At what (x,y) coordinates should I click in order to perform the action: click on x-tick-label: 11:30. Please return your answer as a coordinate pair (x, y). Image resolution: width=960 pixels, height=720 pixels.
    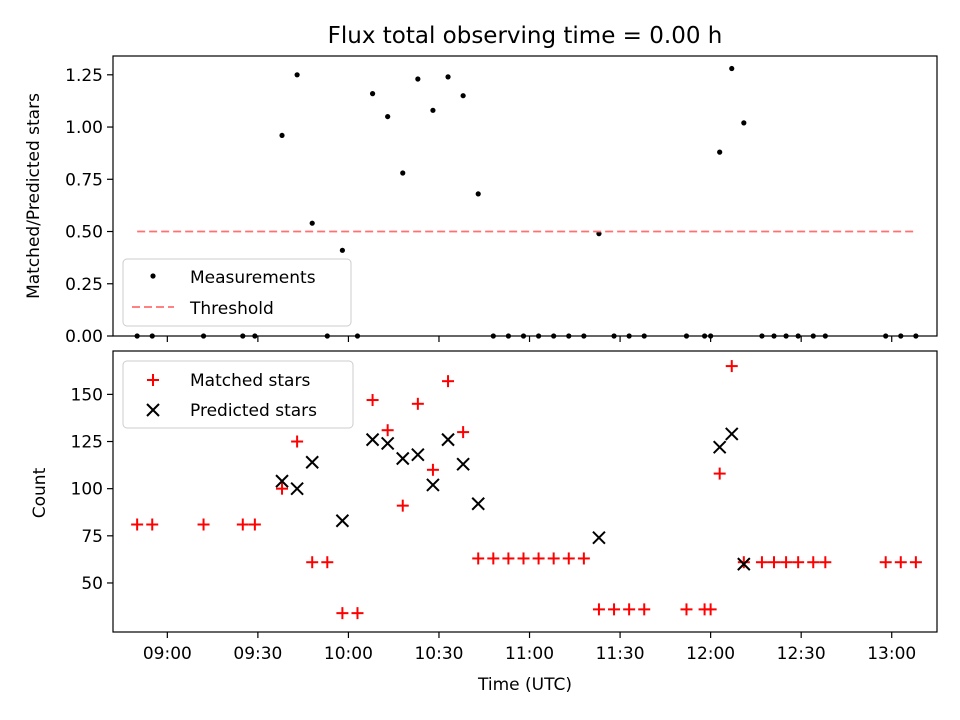
    Looking at the image, I should click on (620, 654).